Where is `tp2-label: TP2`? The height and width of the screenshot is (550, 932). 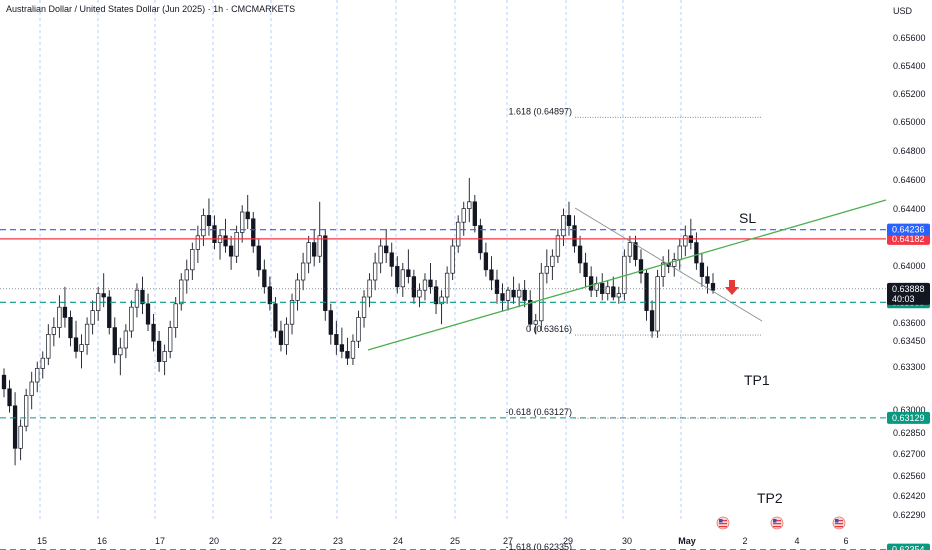
tp2-label: TP2 is located at coordinates (770, 498).